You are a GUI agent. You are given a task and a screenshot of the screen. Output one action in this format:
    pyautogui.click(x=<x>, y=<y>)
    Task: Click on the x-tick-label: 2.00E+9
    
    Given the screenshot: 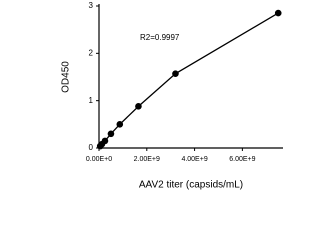 What is the action you would take?
    pyautogui.click(x=147, y=159)
    